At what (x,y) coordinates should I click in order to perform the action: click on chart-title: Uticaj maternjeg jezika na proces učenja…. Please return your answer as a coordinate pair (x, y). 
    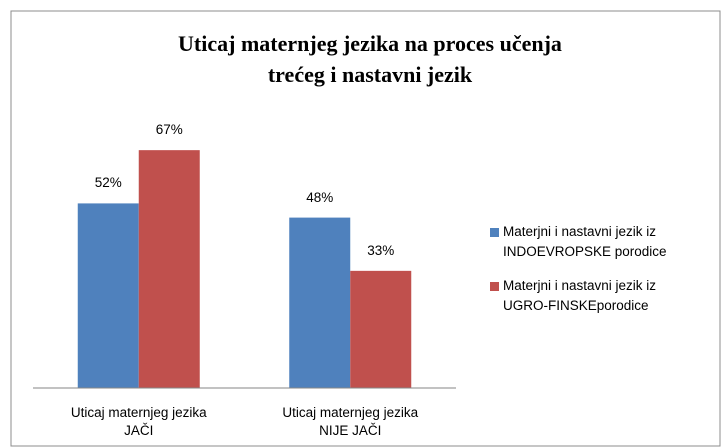
    Looking at the image, I should click on (370, 59).